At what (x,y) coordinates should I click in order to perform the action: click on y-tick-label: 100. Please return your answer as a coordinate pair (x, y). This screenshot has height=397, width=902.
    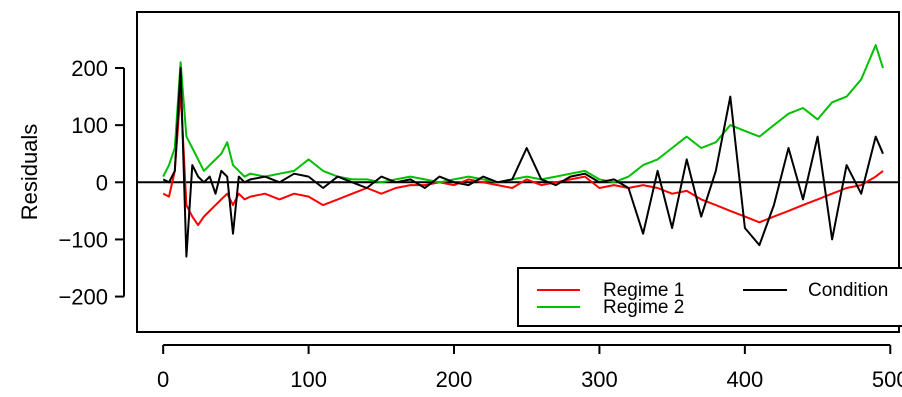
    Looking at the image, I should click on (89, 125).